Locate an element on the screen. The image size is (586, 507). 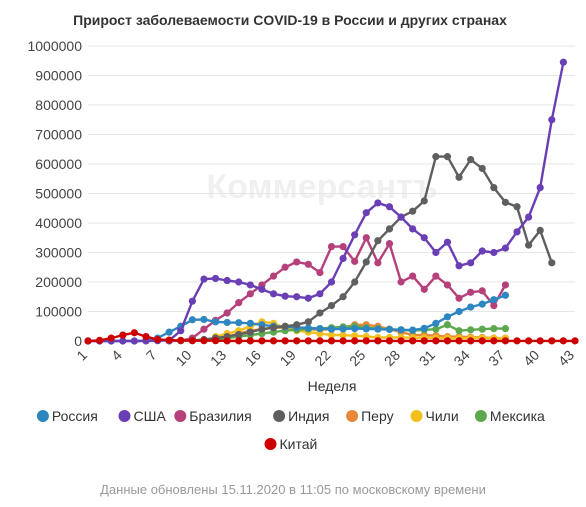
legend-item: Чили is located at coordinates (434, 416).